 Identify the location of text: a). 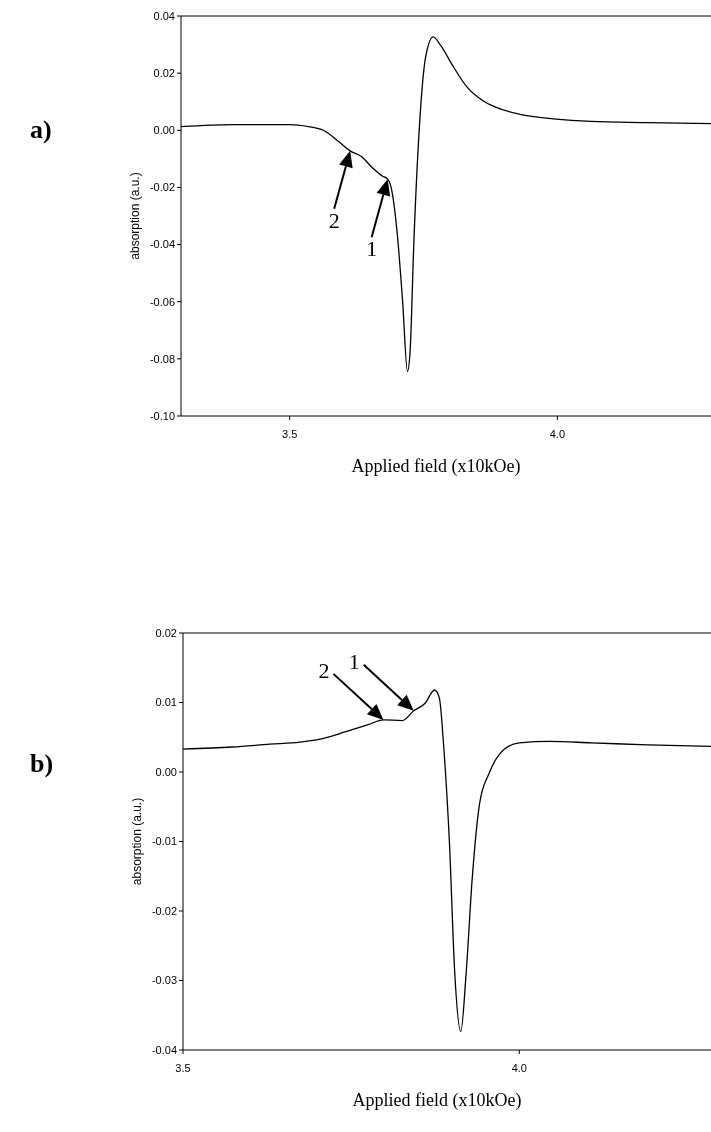
(41, 129).